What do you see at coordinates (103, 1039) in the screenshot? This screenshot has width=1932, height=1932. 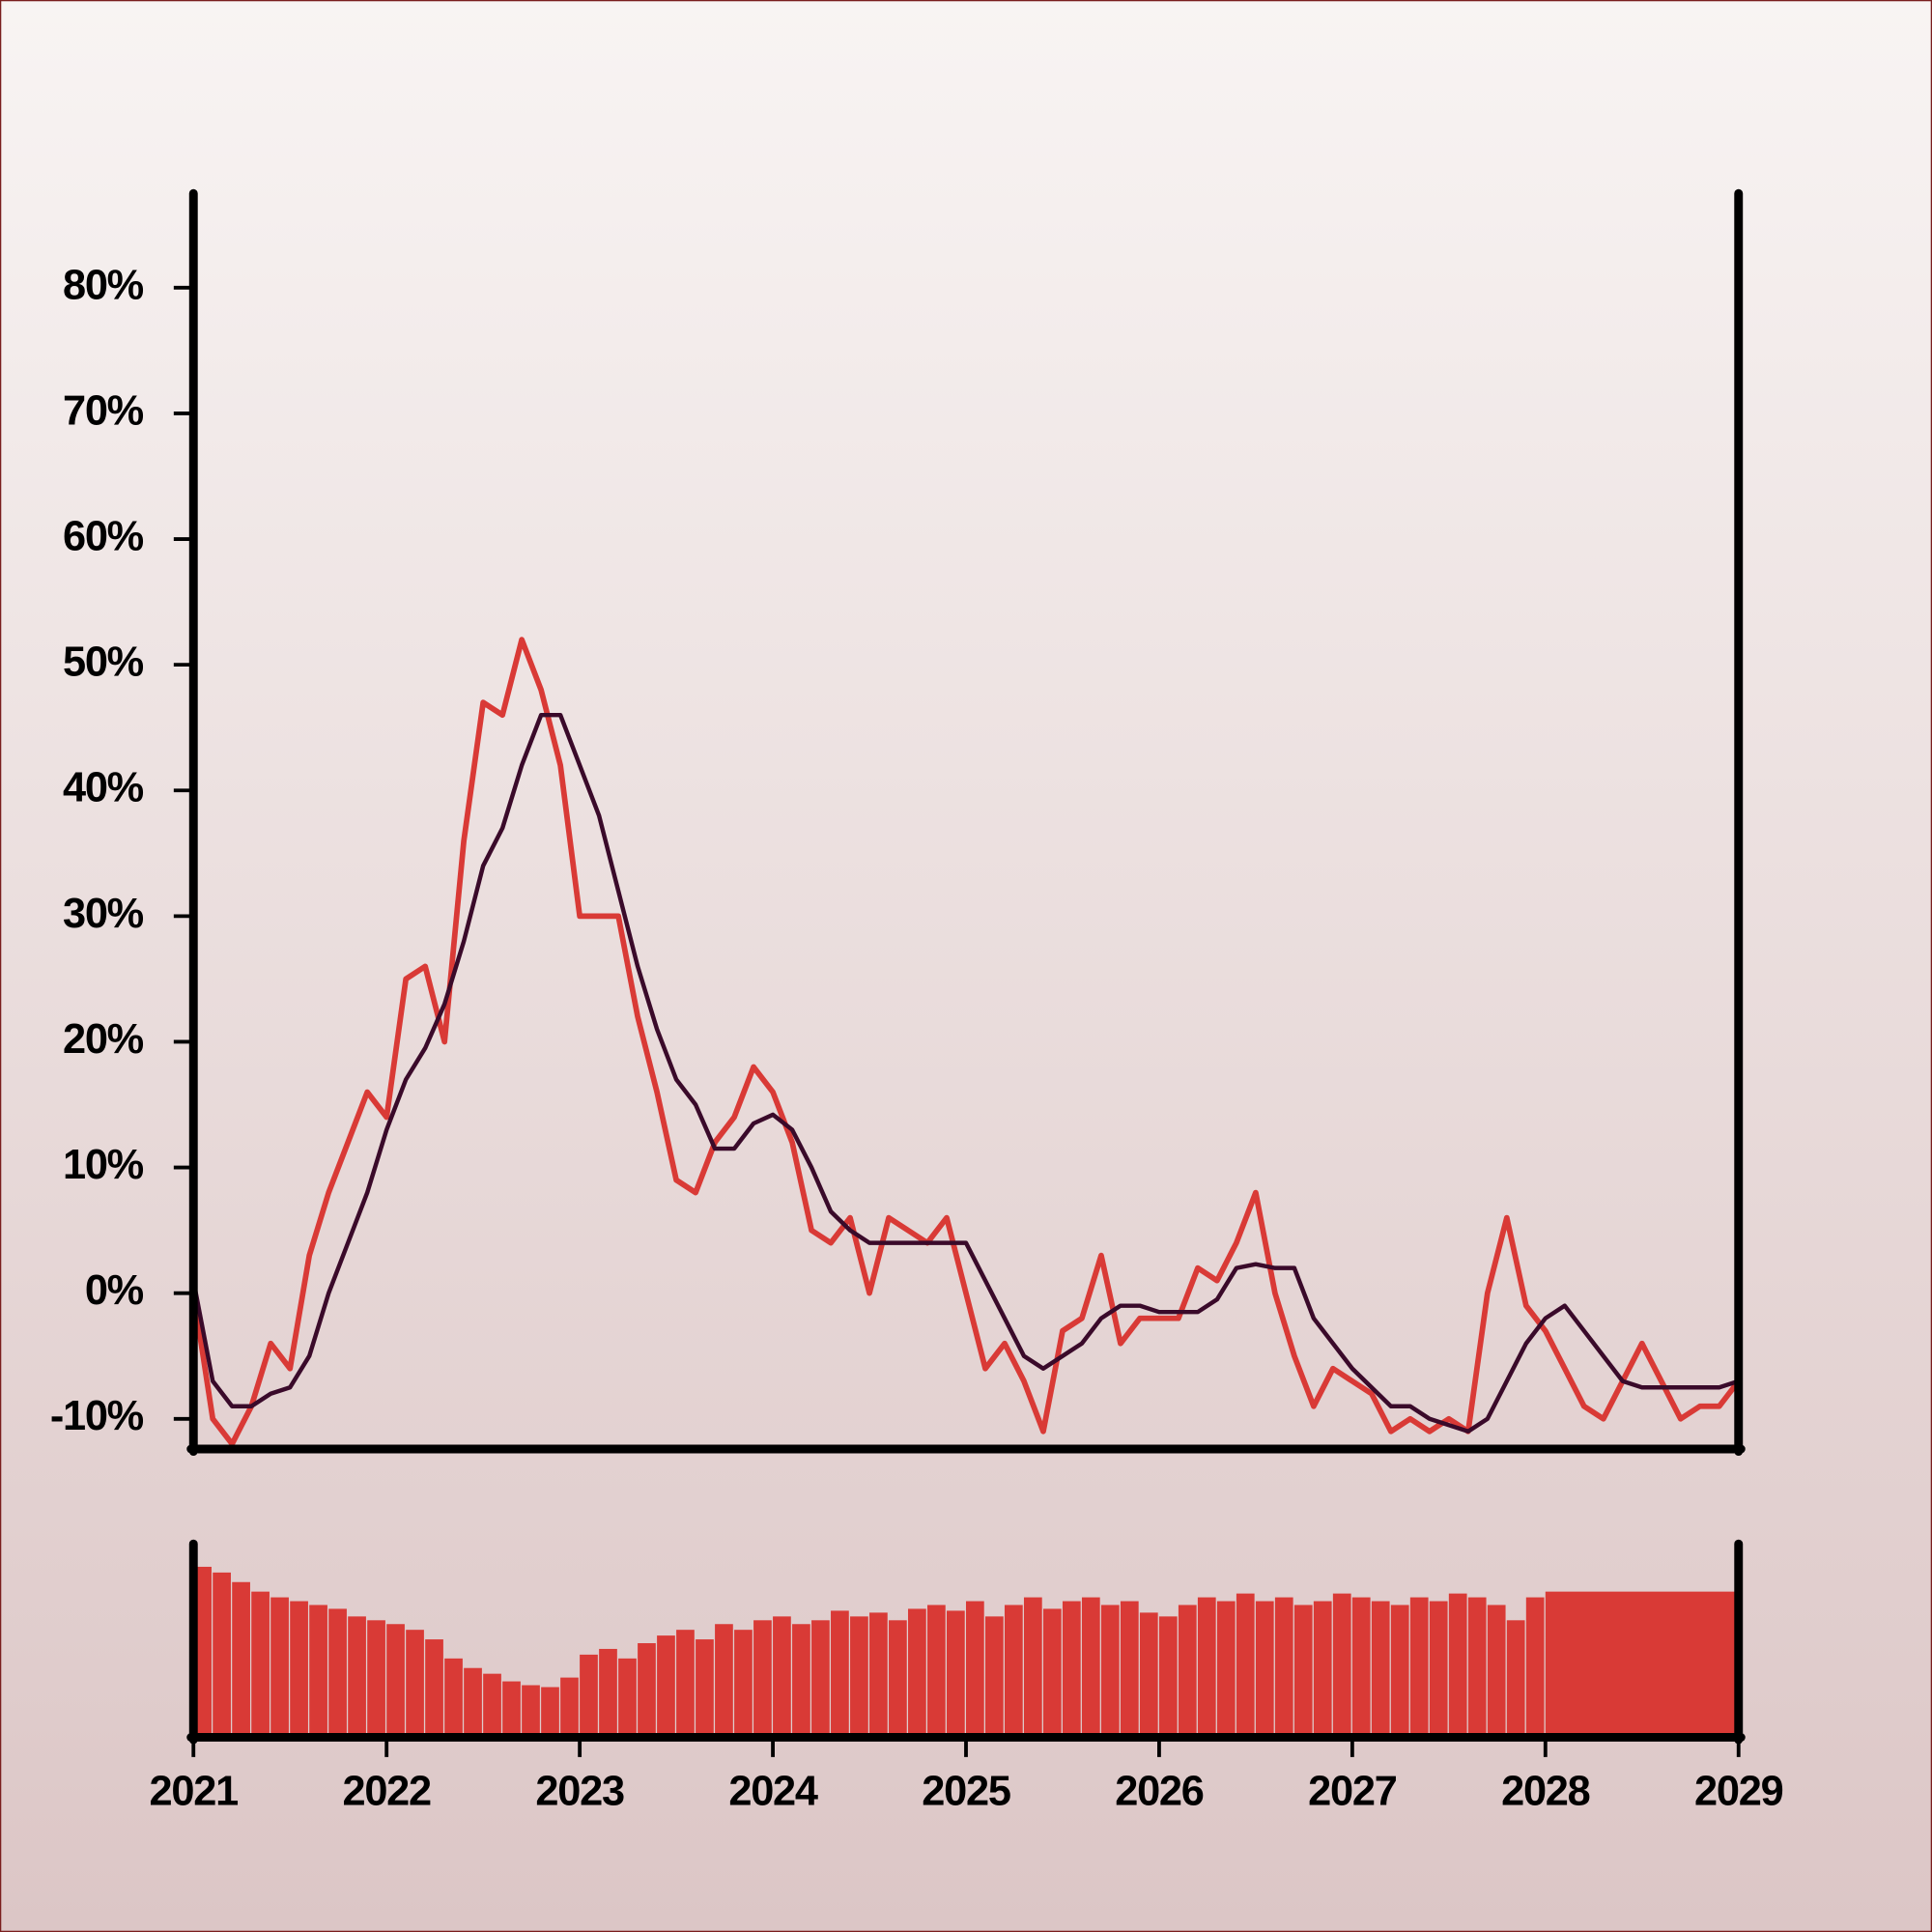 I see `y-tick-label: 20%` at bounding box center [103, 1039].